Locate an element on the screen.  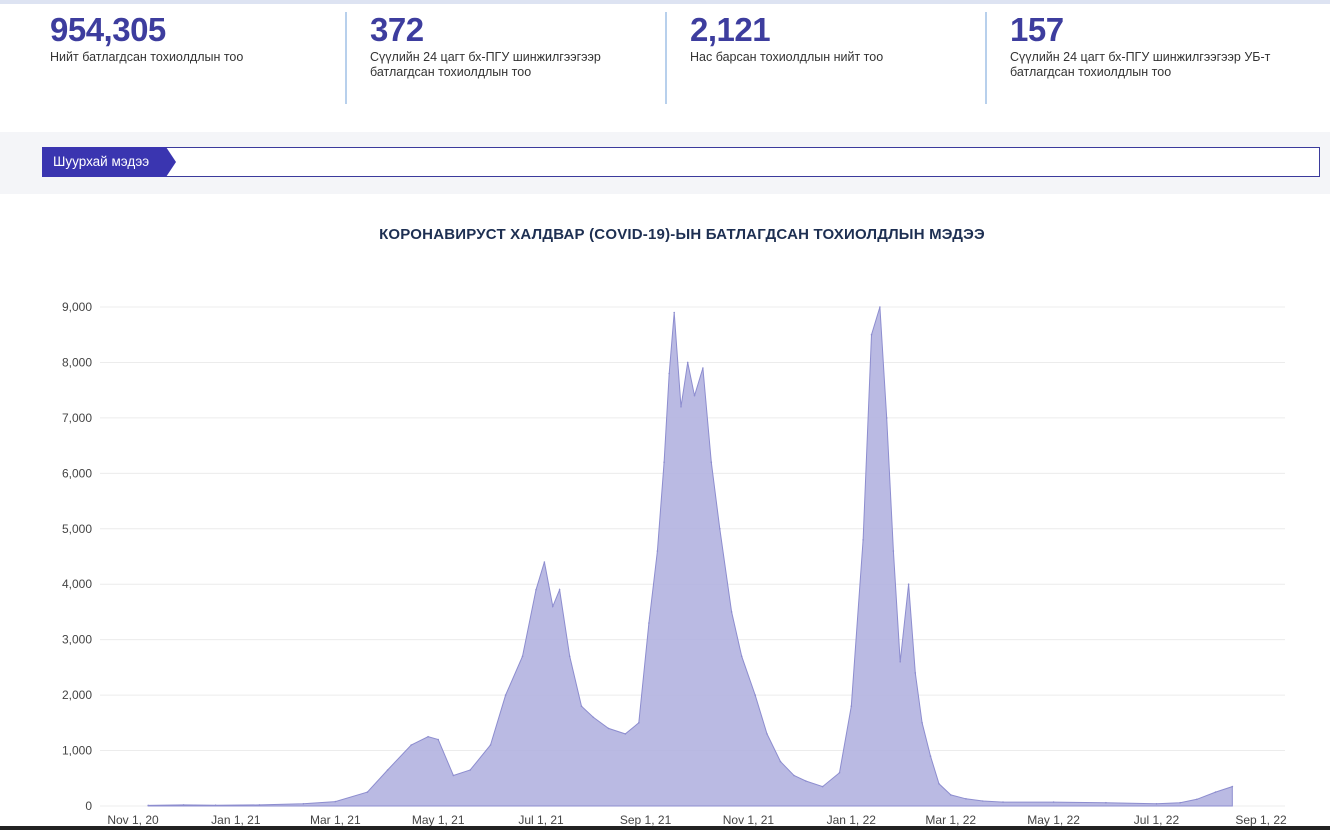
stat-total-confirmed: 954,305 Нийт батлагдсан тохиолдлын тоо is located at coordinates (185, 58).